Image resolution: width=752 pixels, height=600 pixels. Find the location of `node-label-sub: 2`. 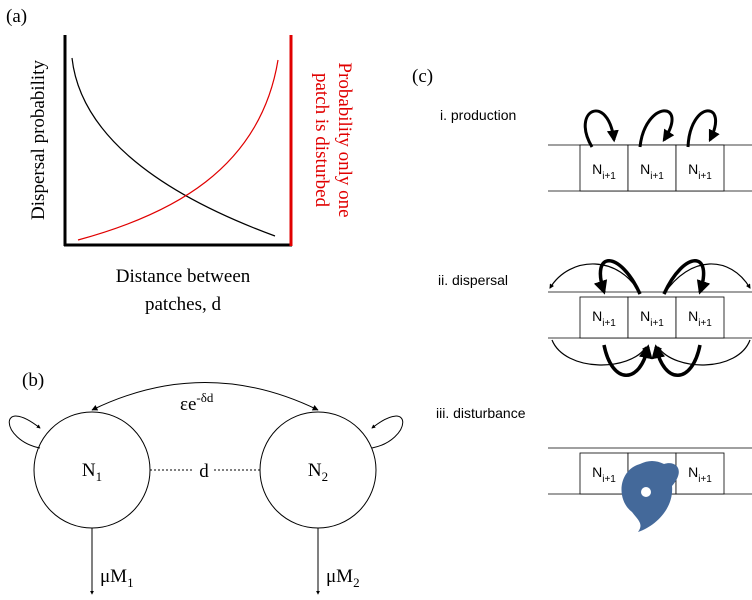

node-label-sub: 2 is located at coordinates (325, 476).